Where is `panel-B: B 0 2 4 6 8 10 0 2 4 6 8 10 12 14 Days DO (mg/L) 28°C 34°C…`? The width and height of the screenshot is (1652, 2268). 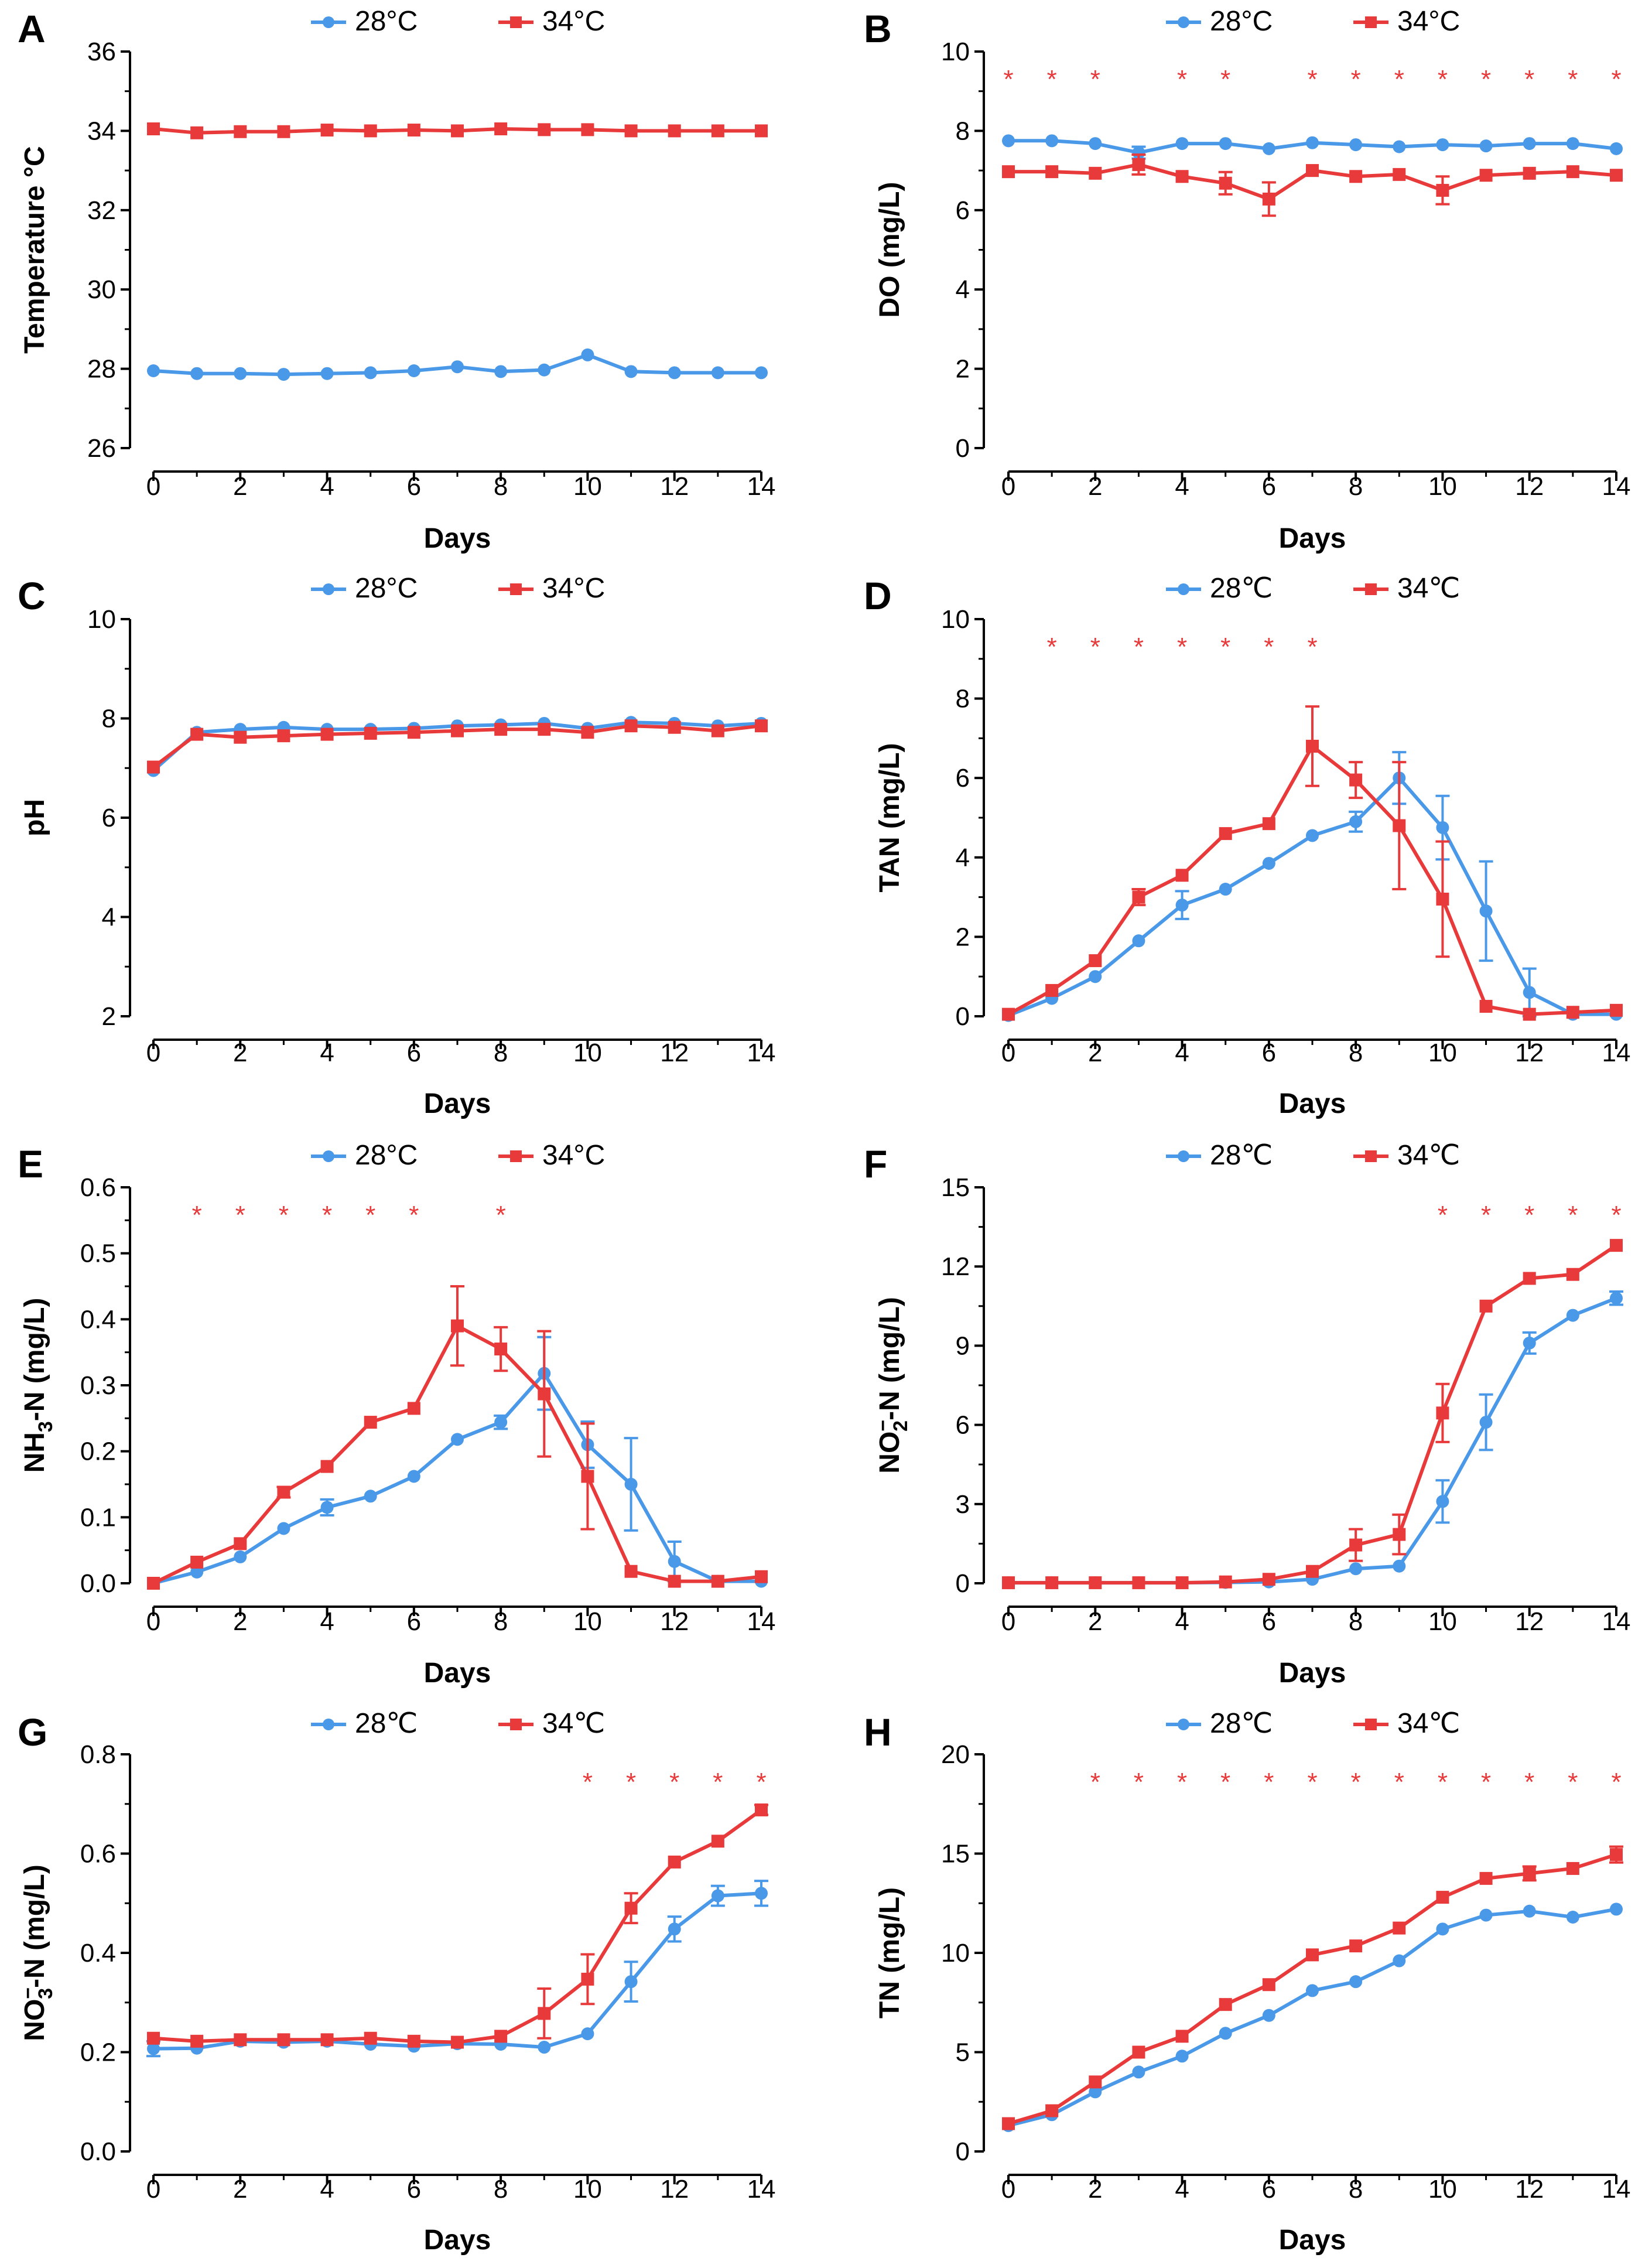 panel-B: B 0 2 4 6 8 10 0 2 4 6 8 10 12 14 Days DO (mg/L) 28°C 34°C… is located at coordinates (1247, 280).